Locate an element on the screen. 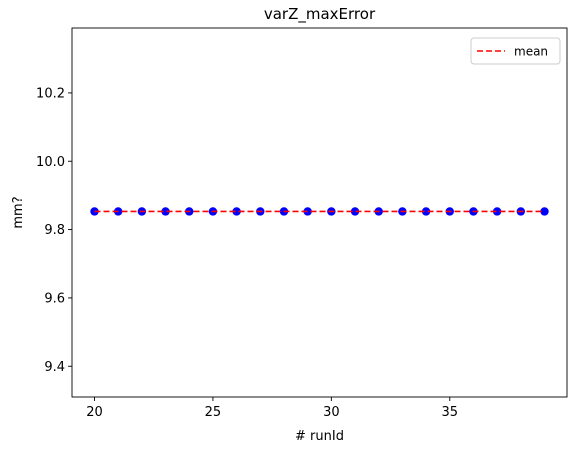 The height and width of the screenshot is (453, 576). x-tick-label: 30 is located at coordinates (331, 412).